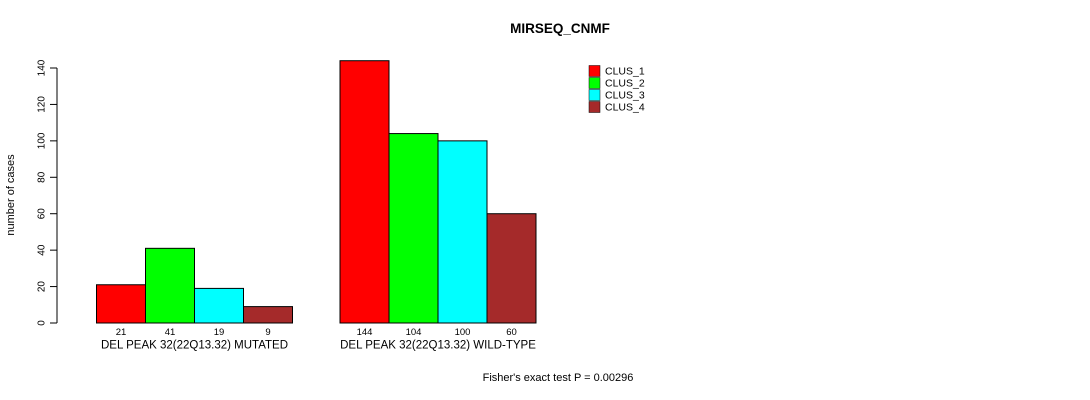  Describe the element at coordinates (267, 332) in the screenshot. I see `bar-value-label: 9` at that location.